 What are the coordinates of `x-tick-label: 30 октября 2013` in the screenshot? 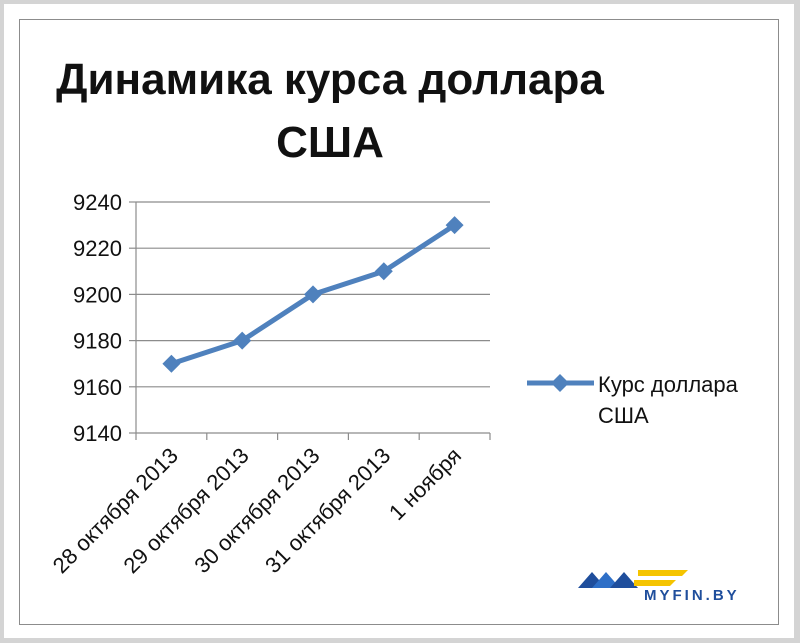 It's located at (256, 510).